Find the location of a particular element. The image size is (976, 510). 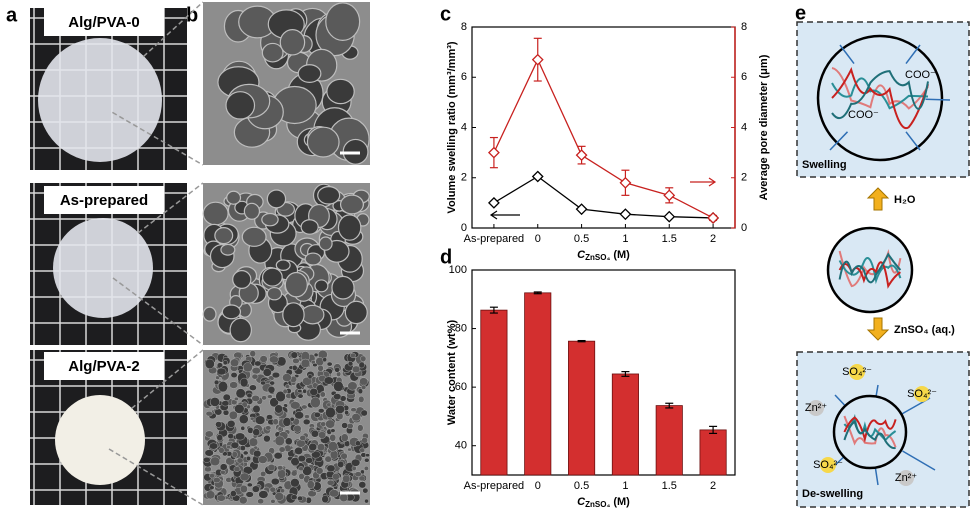

x-label-symbol: C is located at coordinates (581, 255).